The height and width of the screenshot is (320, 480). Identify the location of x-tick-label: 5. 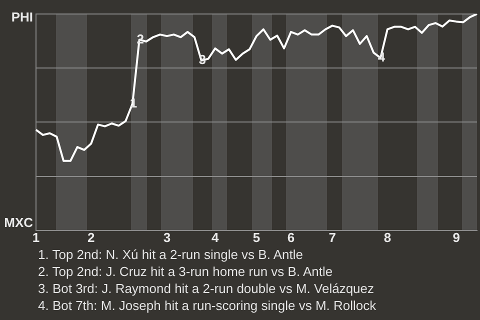
(256, 237).